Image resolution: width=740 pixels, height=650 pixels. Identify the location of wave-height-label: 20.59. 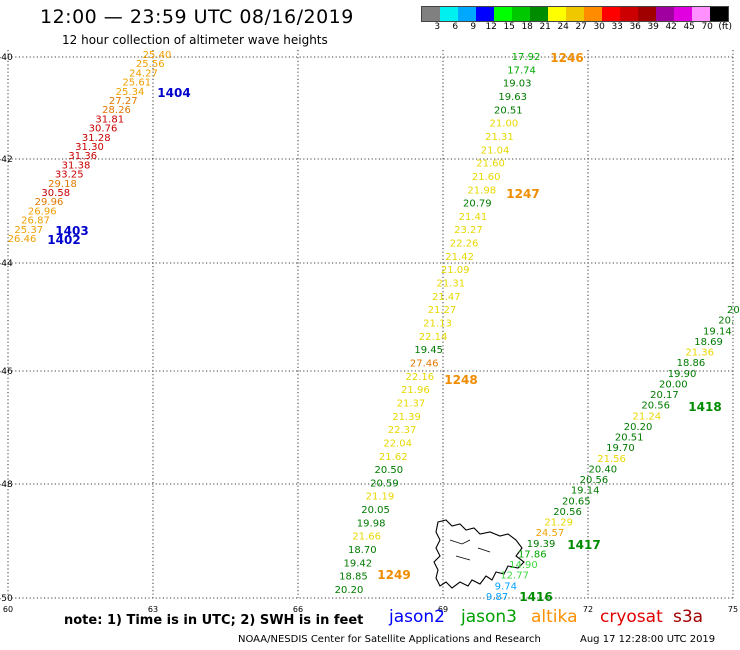
(384, 483).